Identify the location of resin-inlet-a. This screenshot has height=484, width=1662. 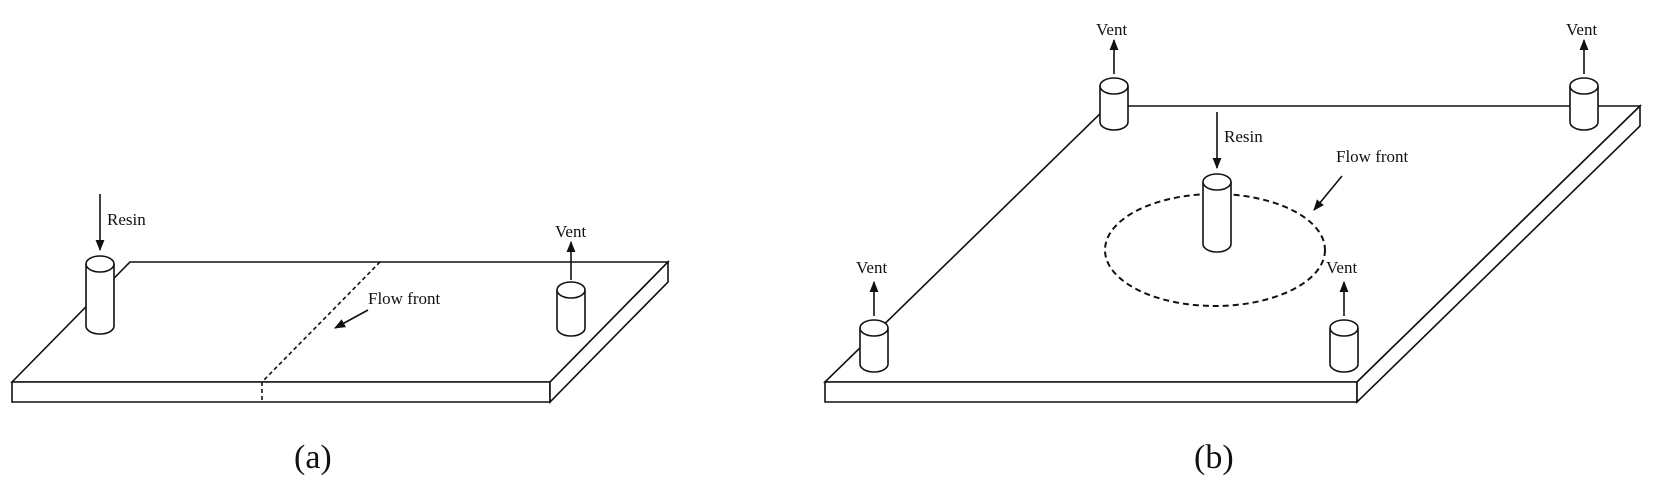
(100, 295).